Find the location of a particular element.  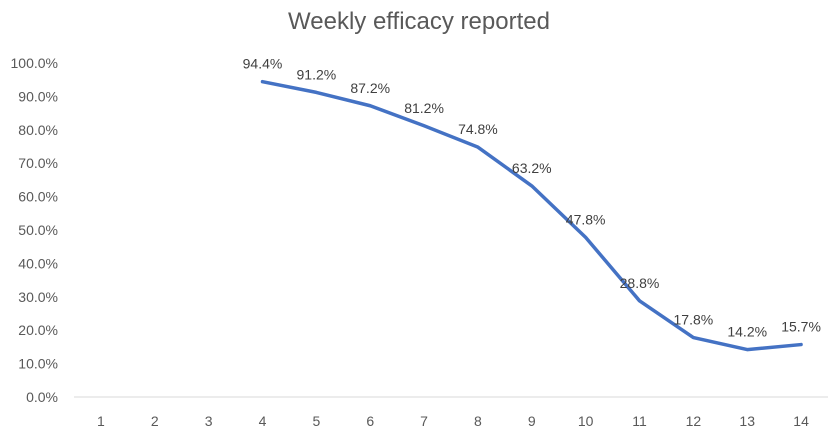

x-tick-label: 5 is located at coordinates (316, 421).